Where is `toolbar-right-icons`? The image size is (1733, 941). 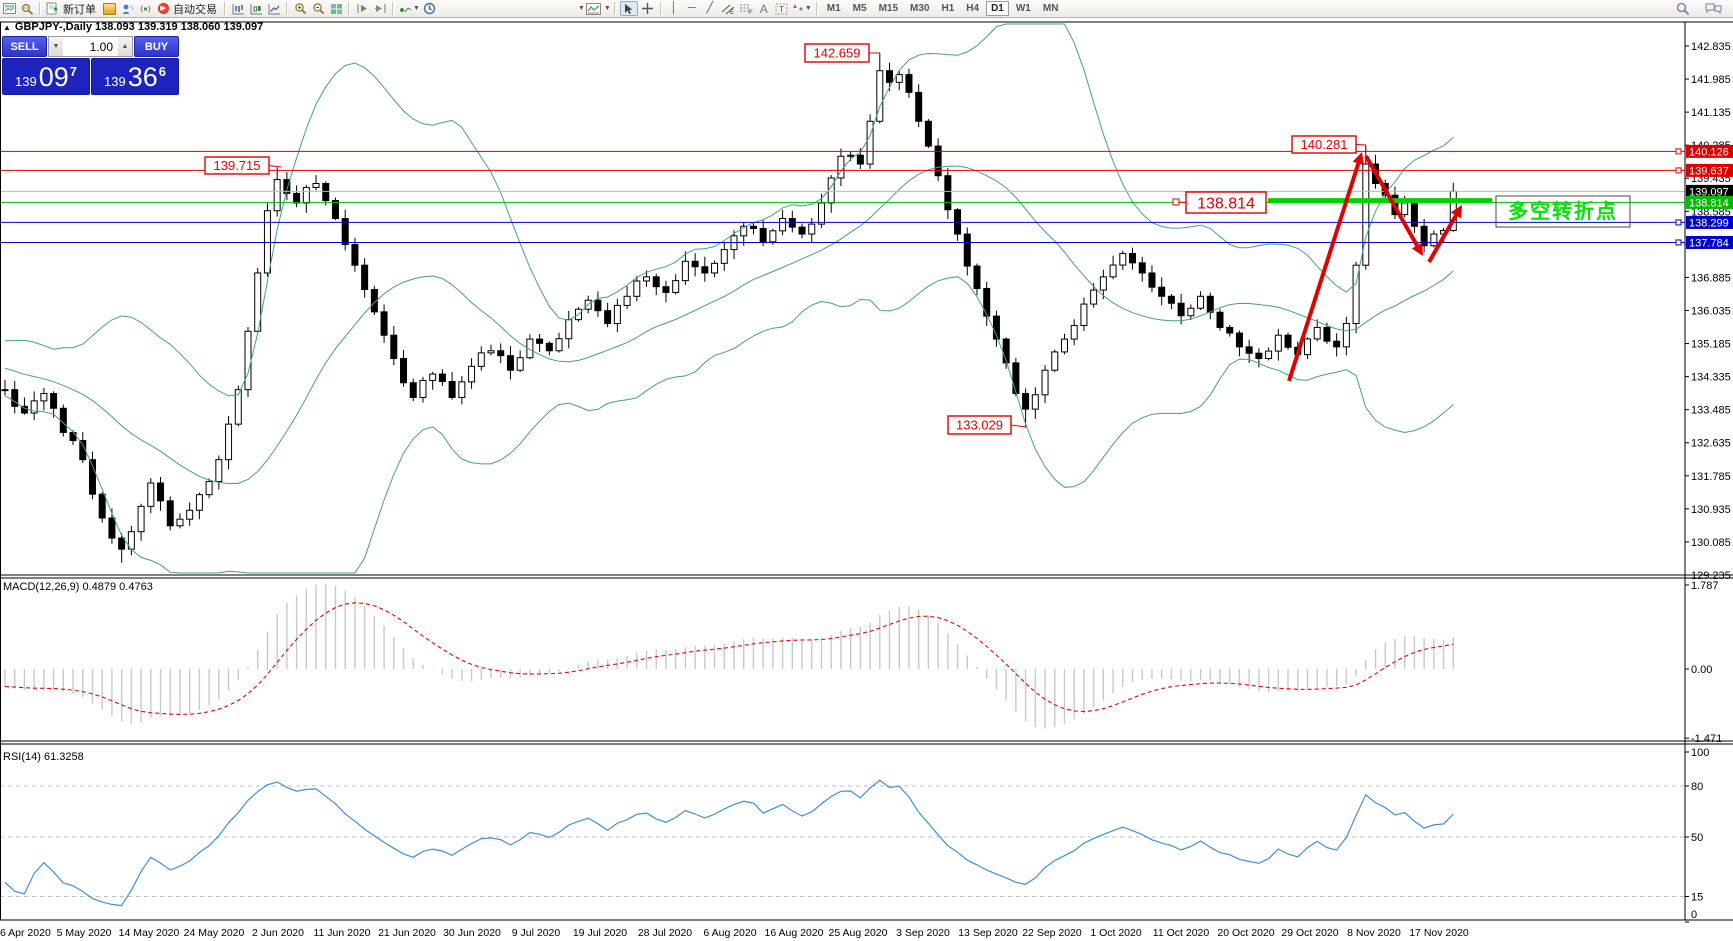 toolbar-right-icons is located at coordinates (1698, 8).